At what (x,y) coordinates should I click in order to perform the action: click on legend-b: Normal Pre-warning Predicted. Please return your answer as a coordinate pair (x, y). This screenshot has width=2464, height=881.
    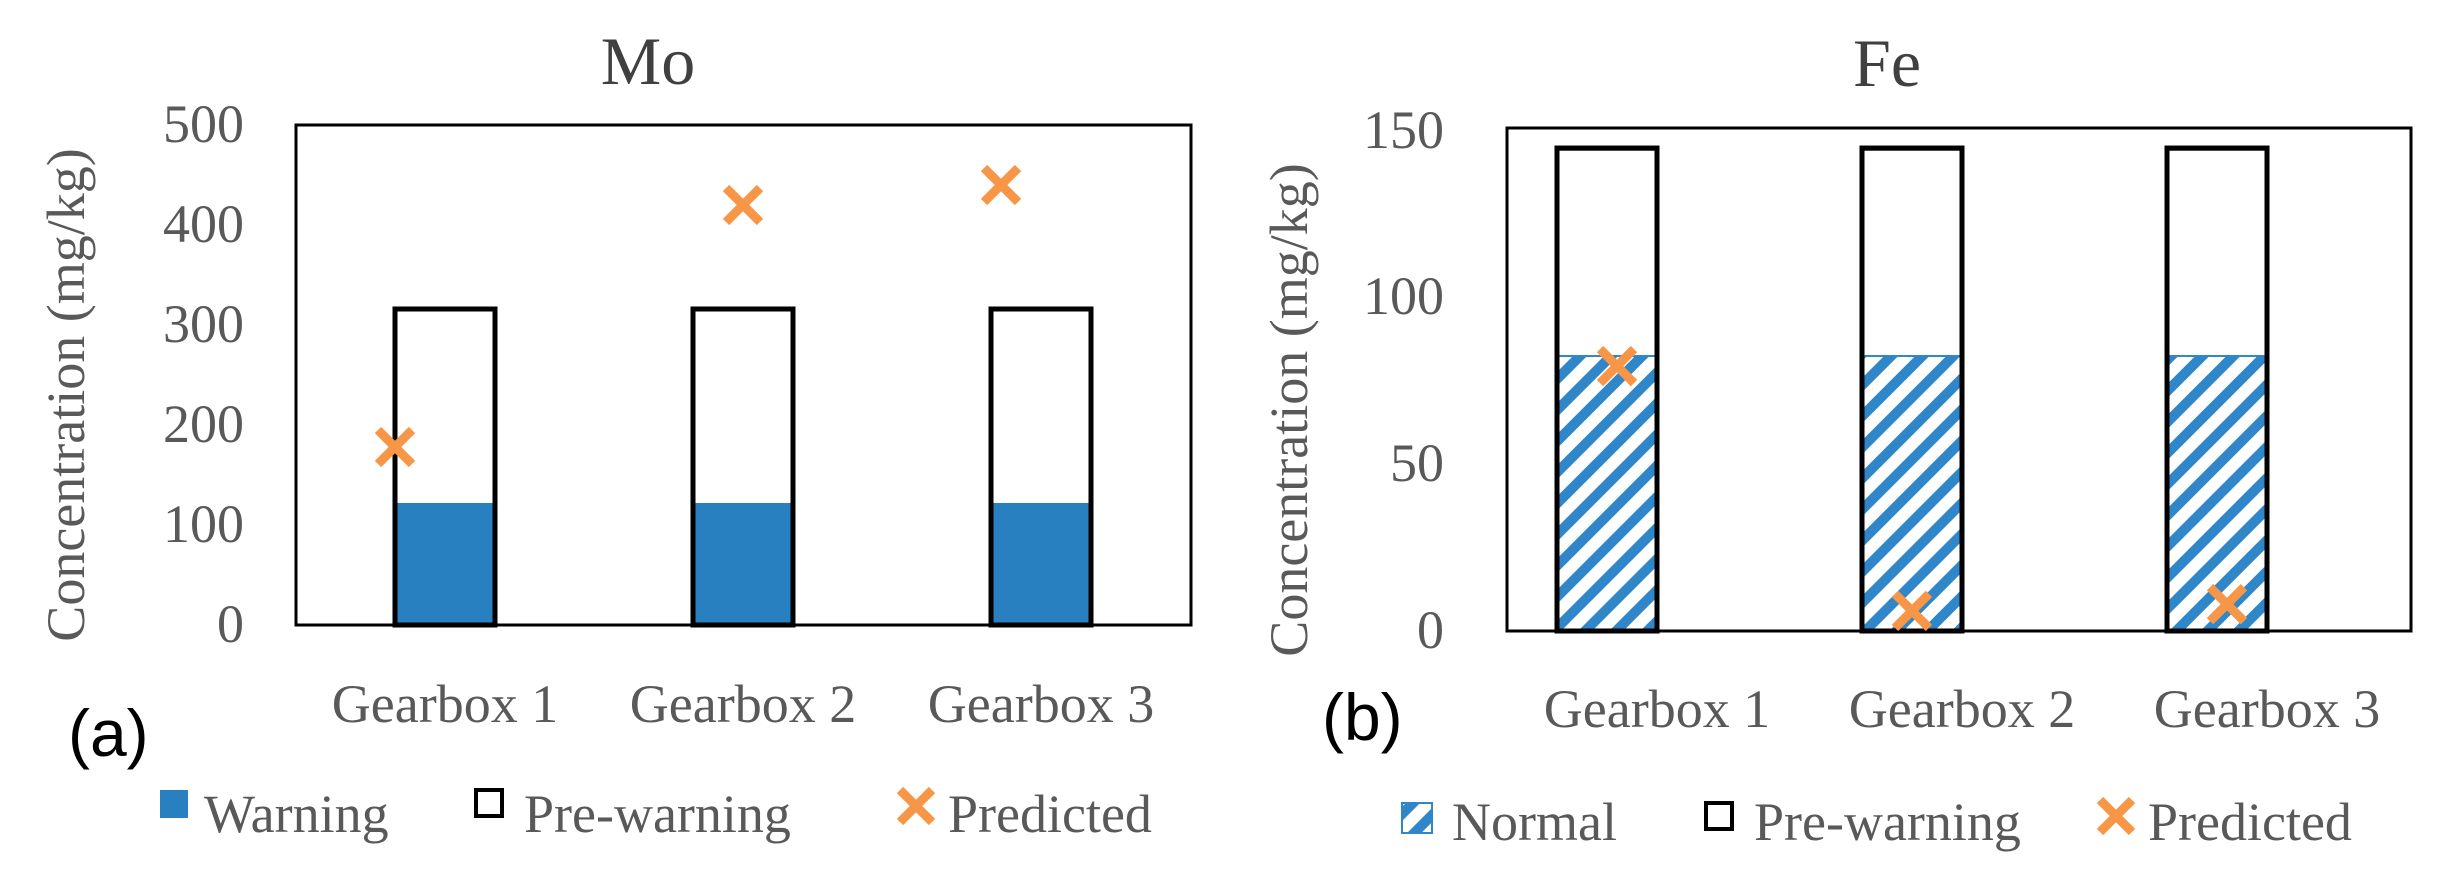
    Looking at the image, I should click on (1876, 822).